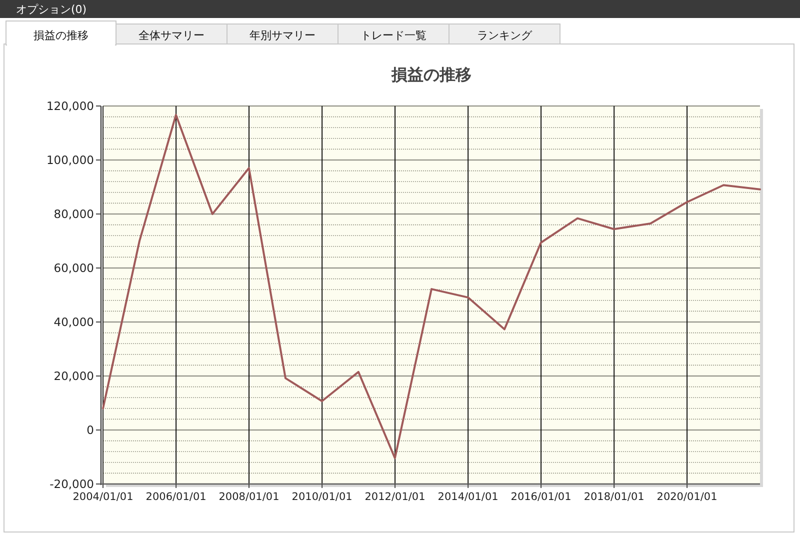 This screenshot has width=800, height=537. What do you see at coordinates (70, 106) in the screenshot?
I see `y-tick-label: 120,000` at bounding box center [70, 106].